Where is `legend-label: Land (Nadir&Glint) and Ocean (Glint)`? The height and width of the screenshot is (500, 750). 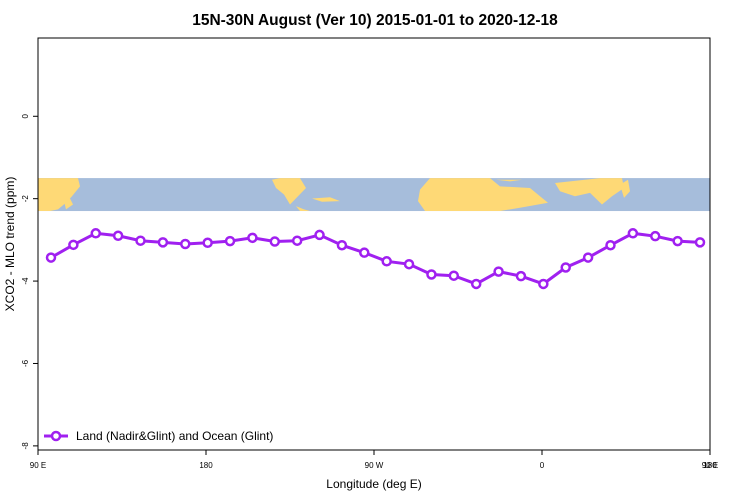
legend-label: Land (Nadir&Glint) and Ocean (Glint) is located at coordinates (174, 436).